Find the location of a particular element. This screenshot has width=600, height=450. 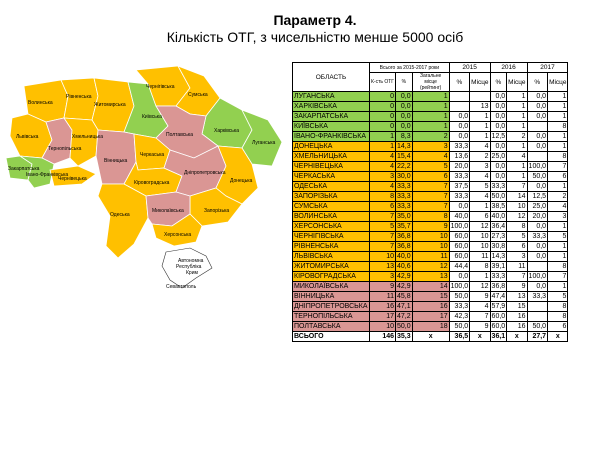

cell-m15: 2 is located at coordinates (480, 156).